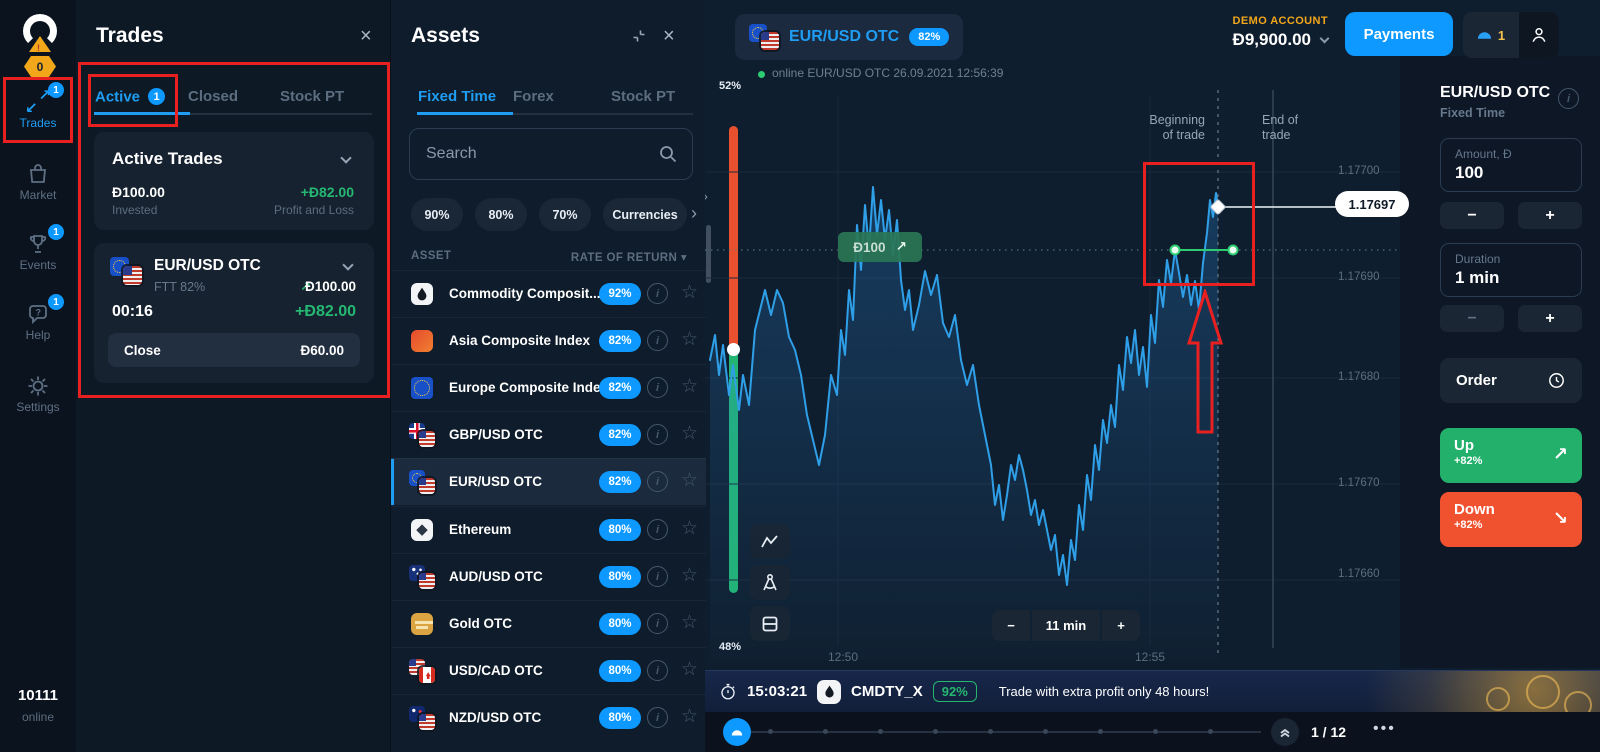 This screenshot has width=1600, height=752. I want to click on profile-button, so click(1539, 35).